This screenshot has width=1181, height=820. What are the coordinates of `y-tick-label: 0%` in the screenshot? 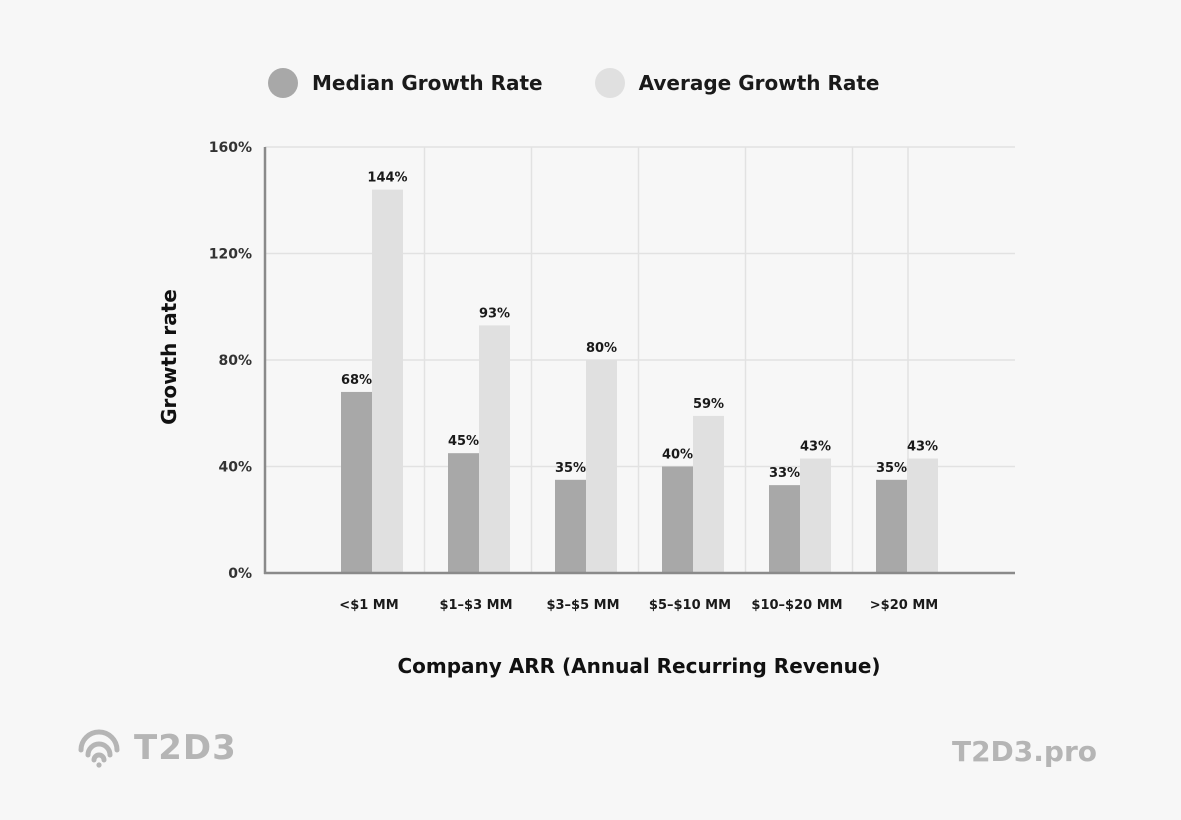 It's located at (240, 574).